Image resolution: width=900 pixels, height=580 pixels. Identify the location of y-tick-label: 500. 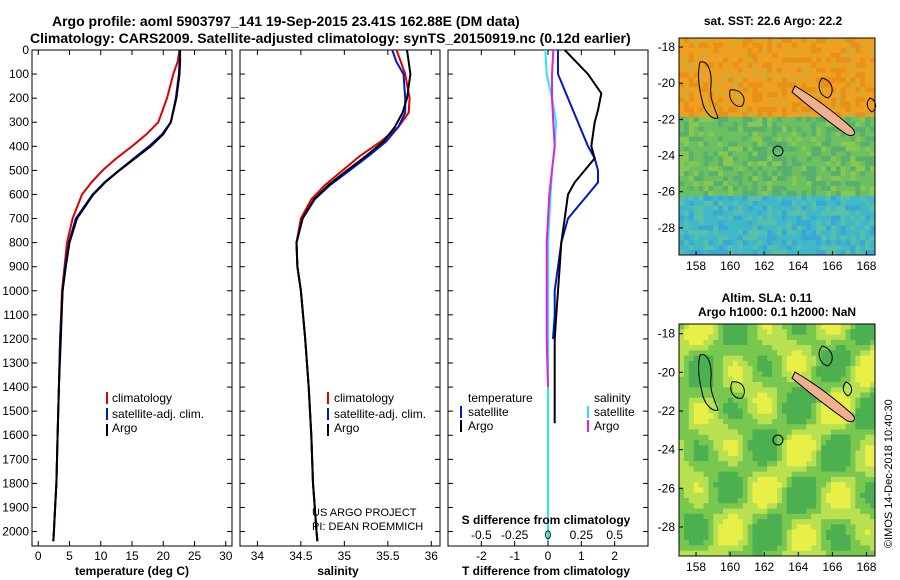
(19, 170).